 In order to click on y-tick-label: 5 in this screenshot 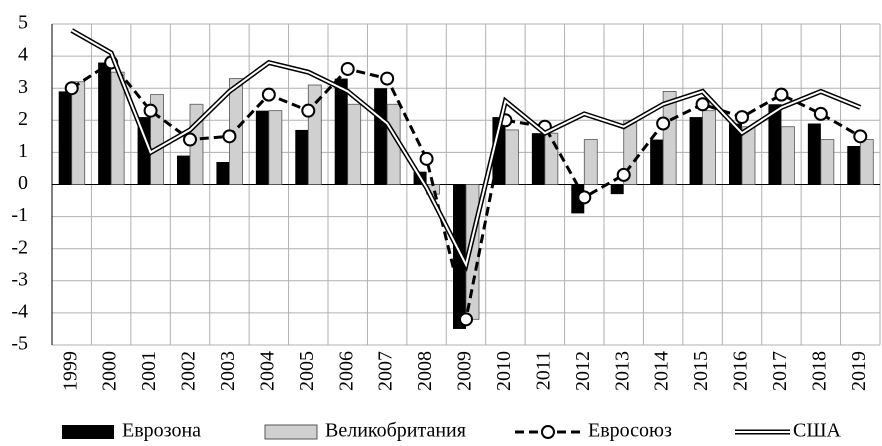, I will do `click(23, 23)`.